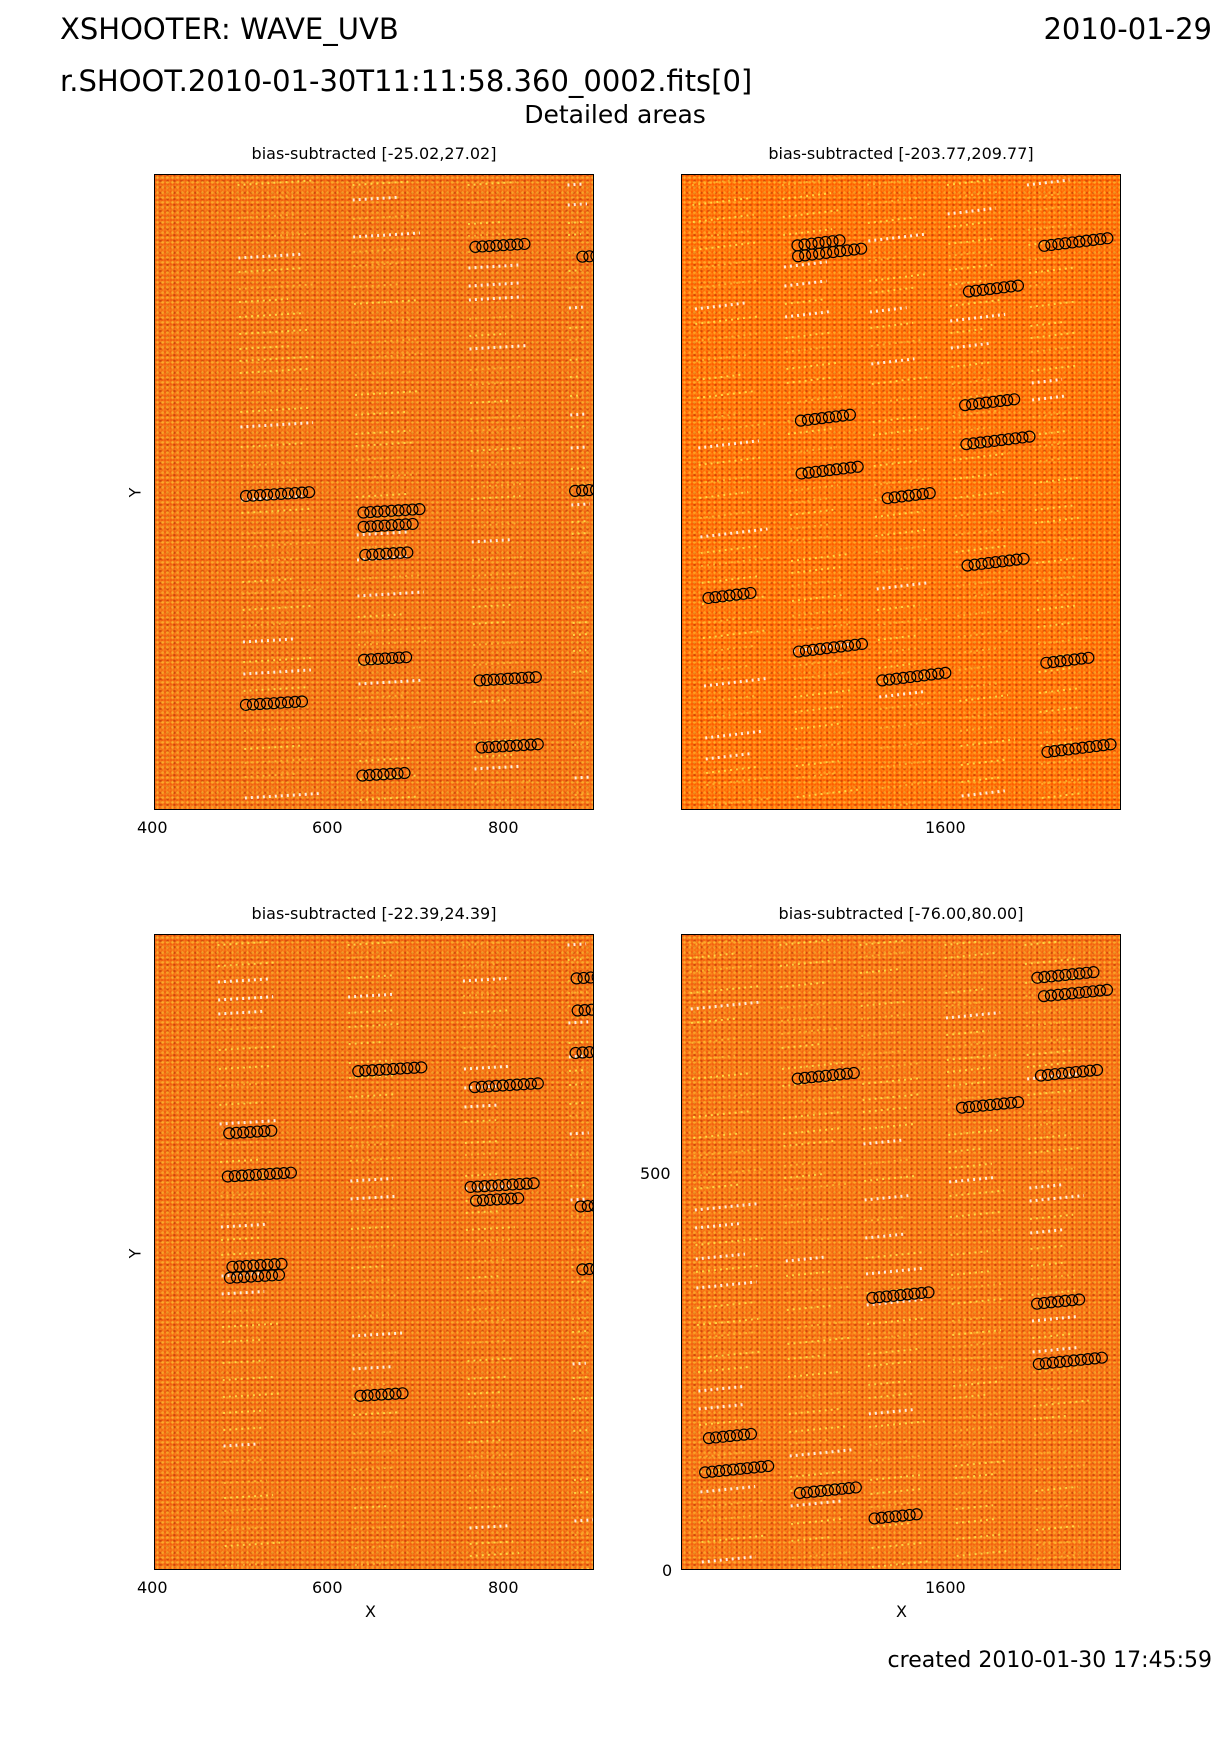 The height and width of the screenshot is (1740, 1230). I want to click on panel-4-x-tick: 1600, so click(945, 1587).